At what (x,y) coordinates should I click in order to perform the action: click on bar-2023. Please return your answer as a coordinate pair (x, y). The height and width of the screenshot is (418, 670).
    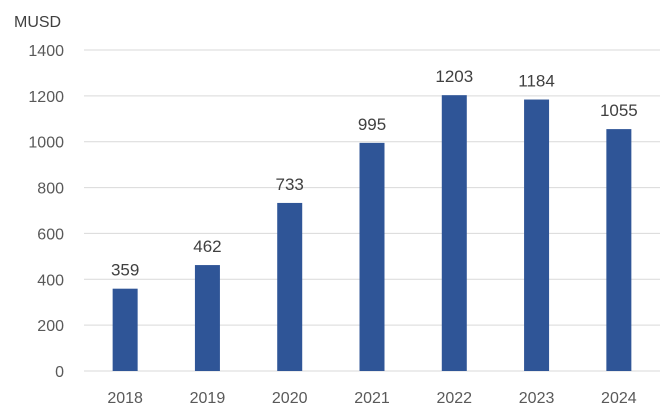
    Looking at the image, I should click on (537, 235).